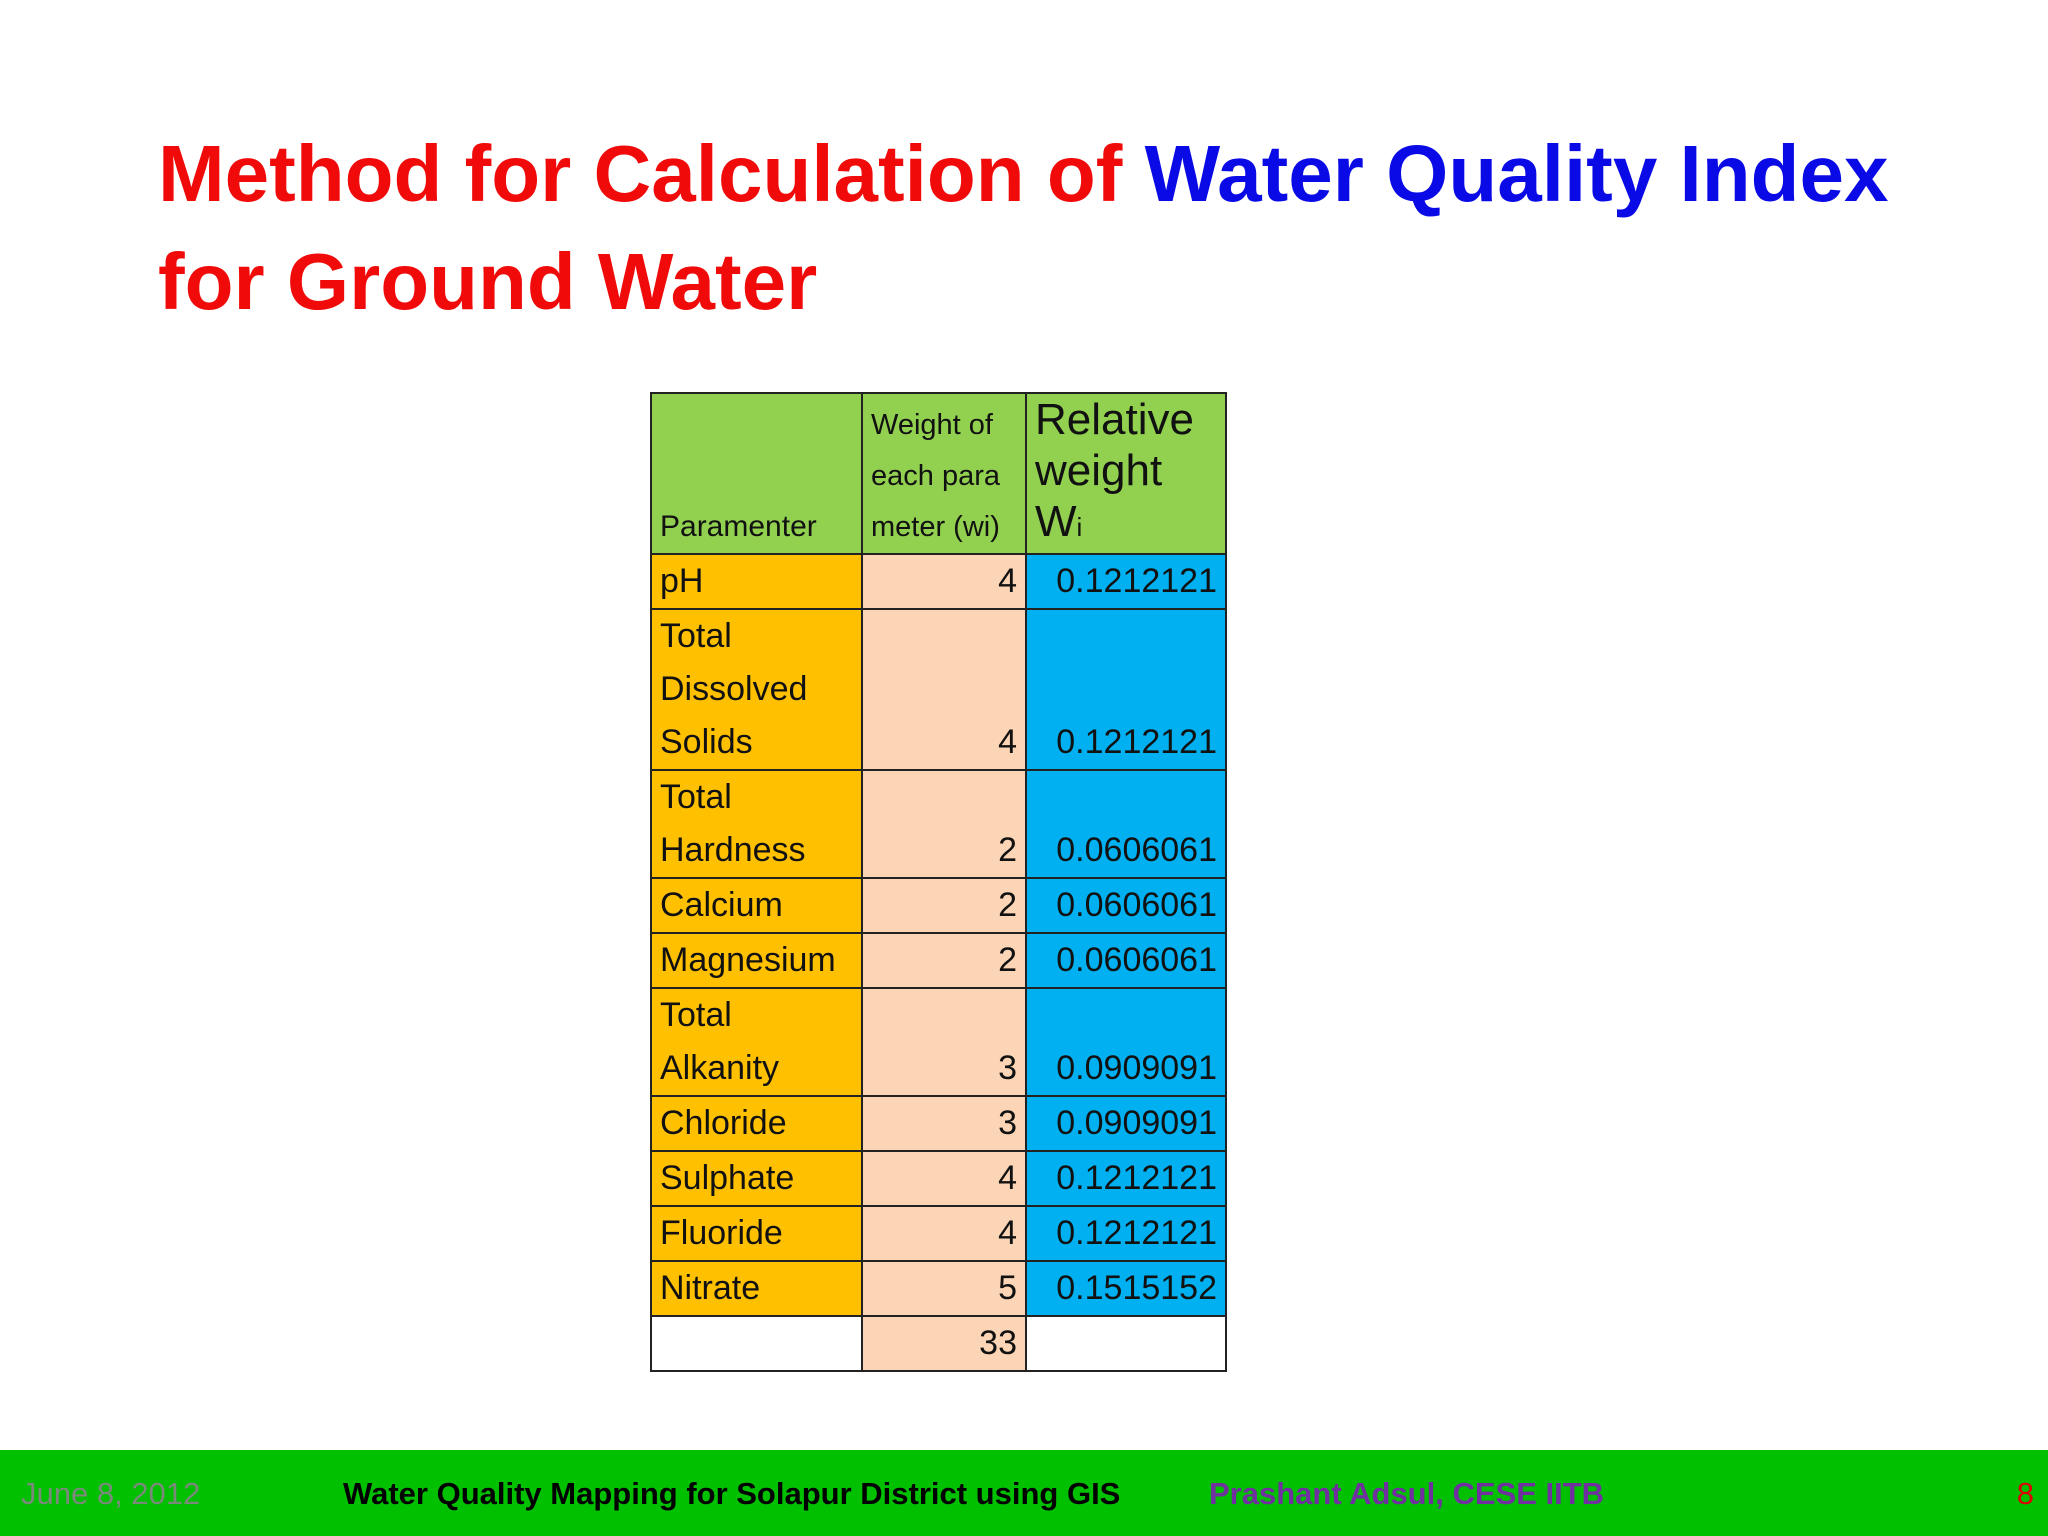 The height and width of the screenshot is (1536, 2048). Describe the element at coordinates (756, 581) in the screenshot. I see `table-cell: pH` at that location.